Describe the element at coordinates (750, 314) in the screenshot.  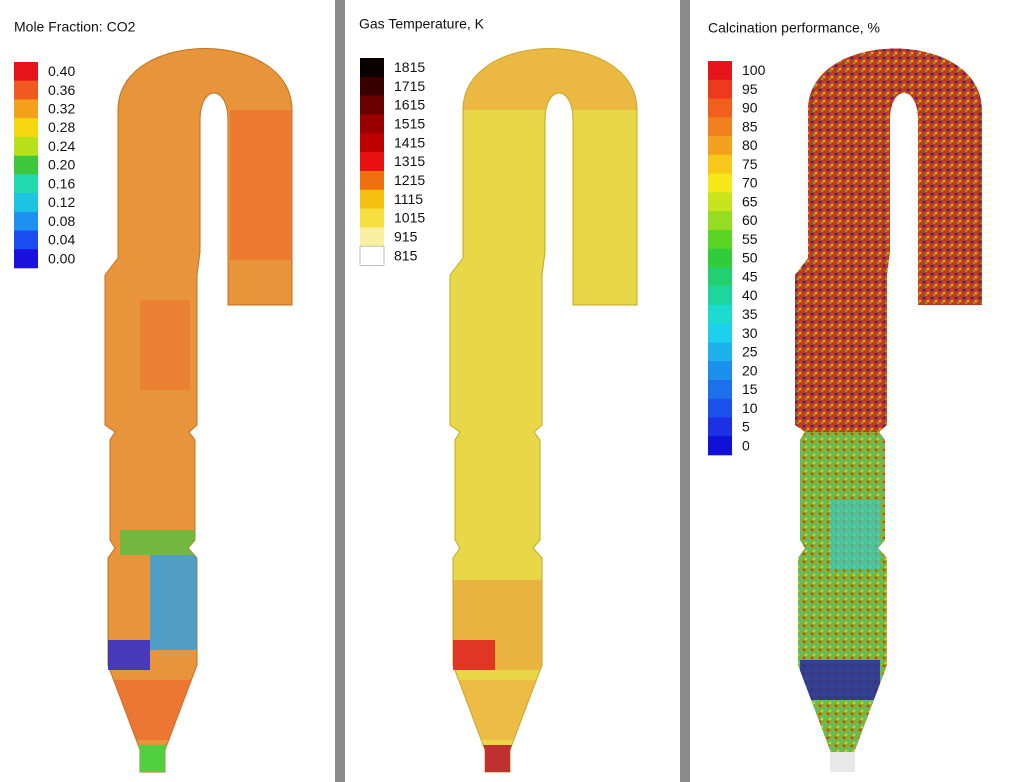
I see `legend-label: 35` at that location.